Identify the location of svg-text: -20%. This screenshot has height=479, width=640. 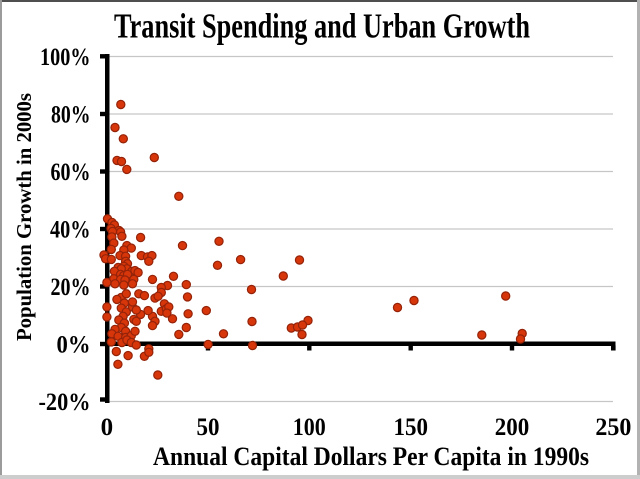
(65, 402).